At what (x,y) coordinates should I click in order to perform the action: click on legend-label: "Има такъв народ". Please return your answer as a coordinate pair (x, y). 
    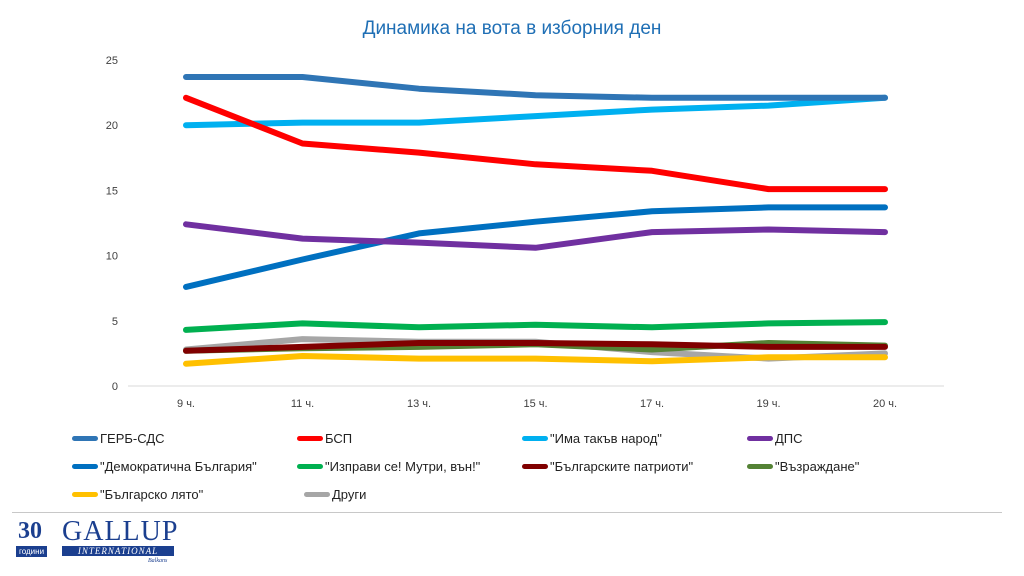
    Looking at the image, I should click on (606, 438).